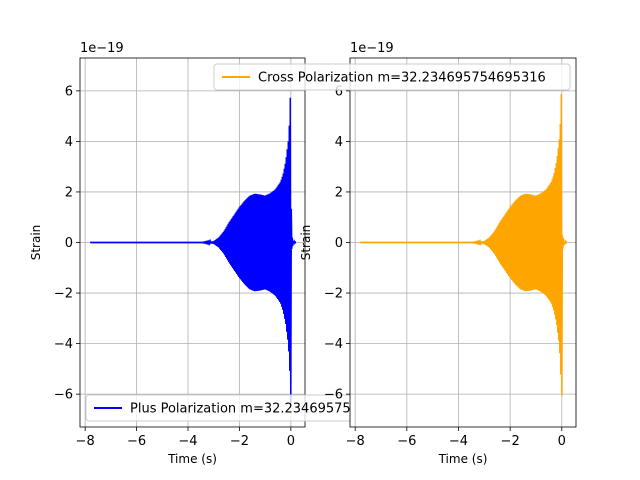 The width and height of the screenshot is (640, 480). I want to click on legend-label-plus: Plus Polarization m=32.234695754695316, so click(269, 409).